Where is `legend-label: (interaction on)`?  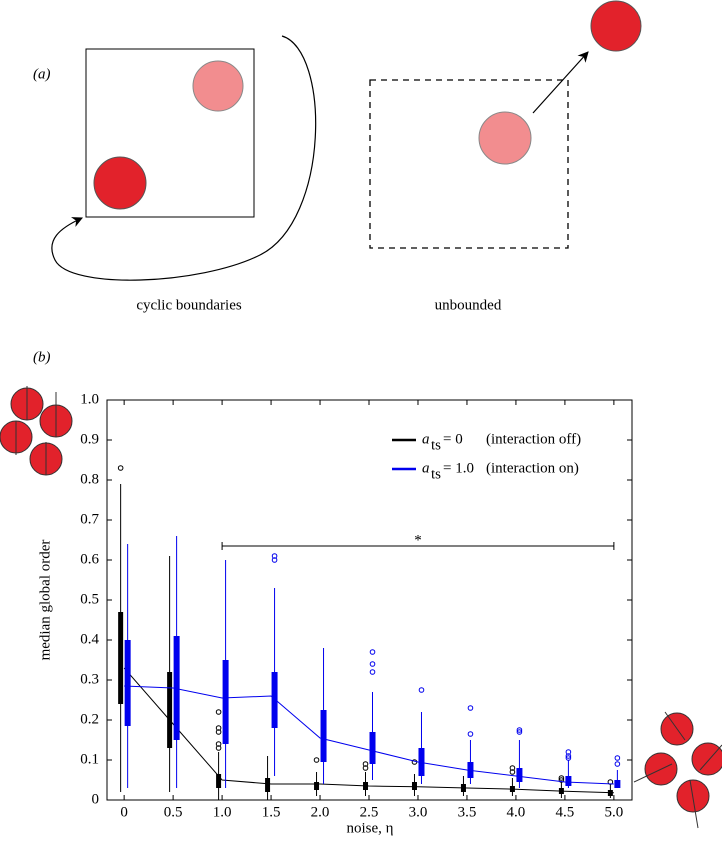 legend-label: (interaction on) is located at coordinates (532, 468).